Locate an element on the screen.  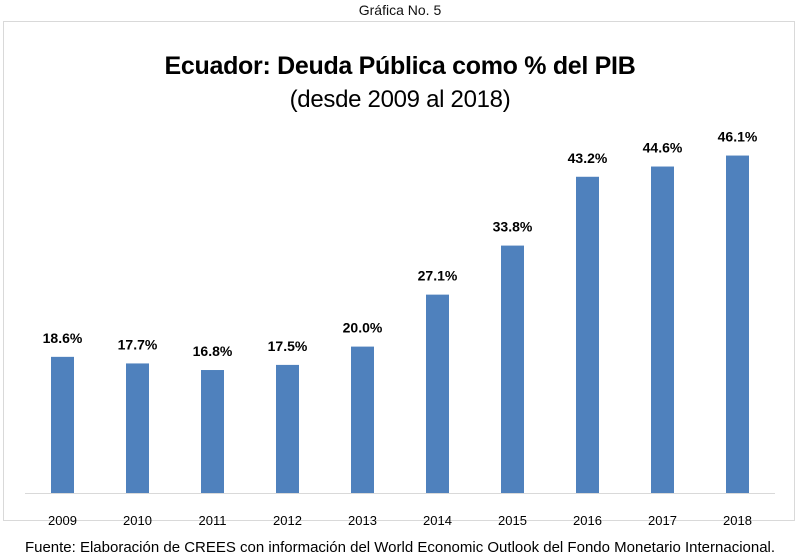
bar-2016 is located at coordinates (587, 334).